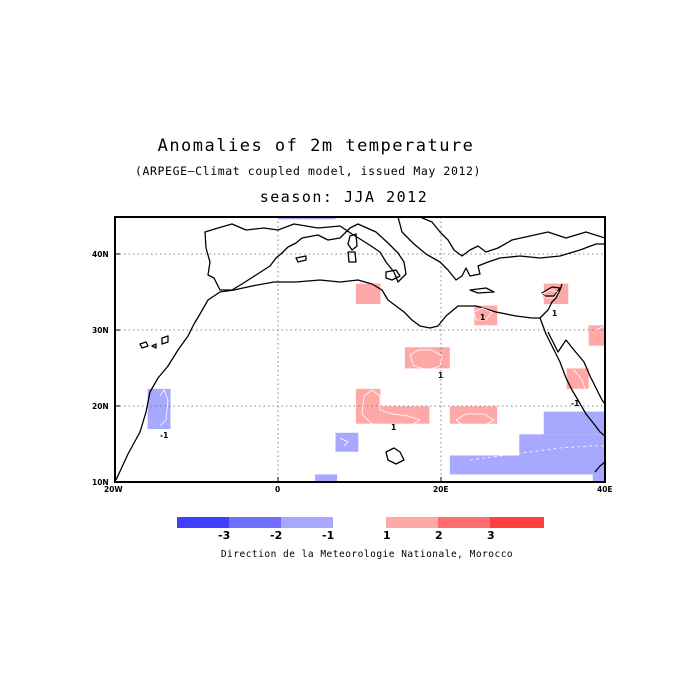  I want to click on y-tick-label: 30N, so click(100, 330).